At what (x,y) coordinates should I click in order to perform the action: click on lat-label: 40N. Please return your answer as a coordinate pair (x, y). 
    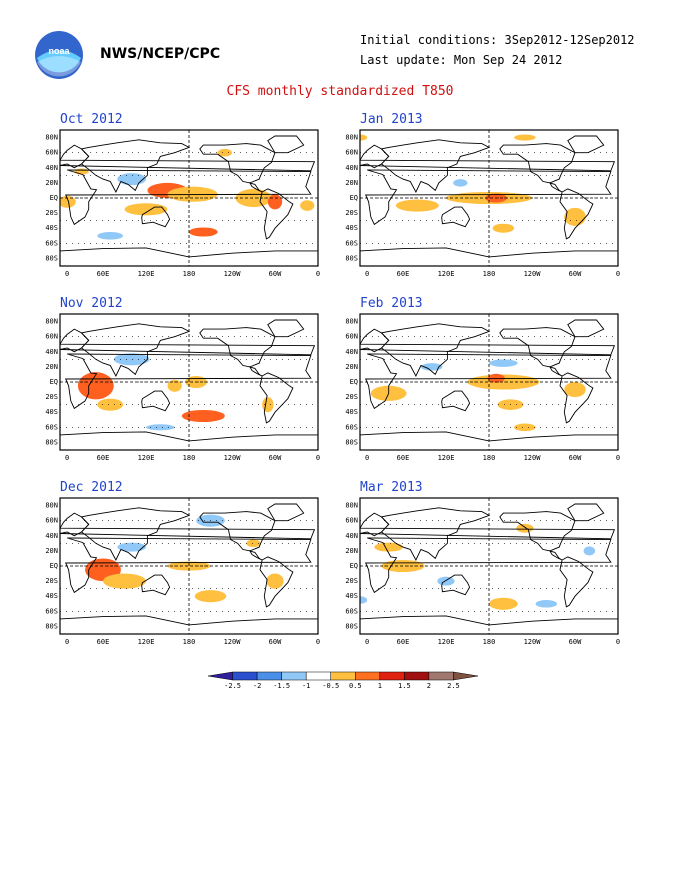
    Looking at the image, I should click on (351, 352).